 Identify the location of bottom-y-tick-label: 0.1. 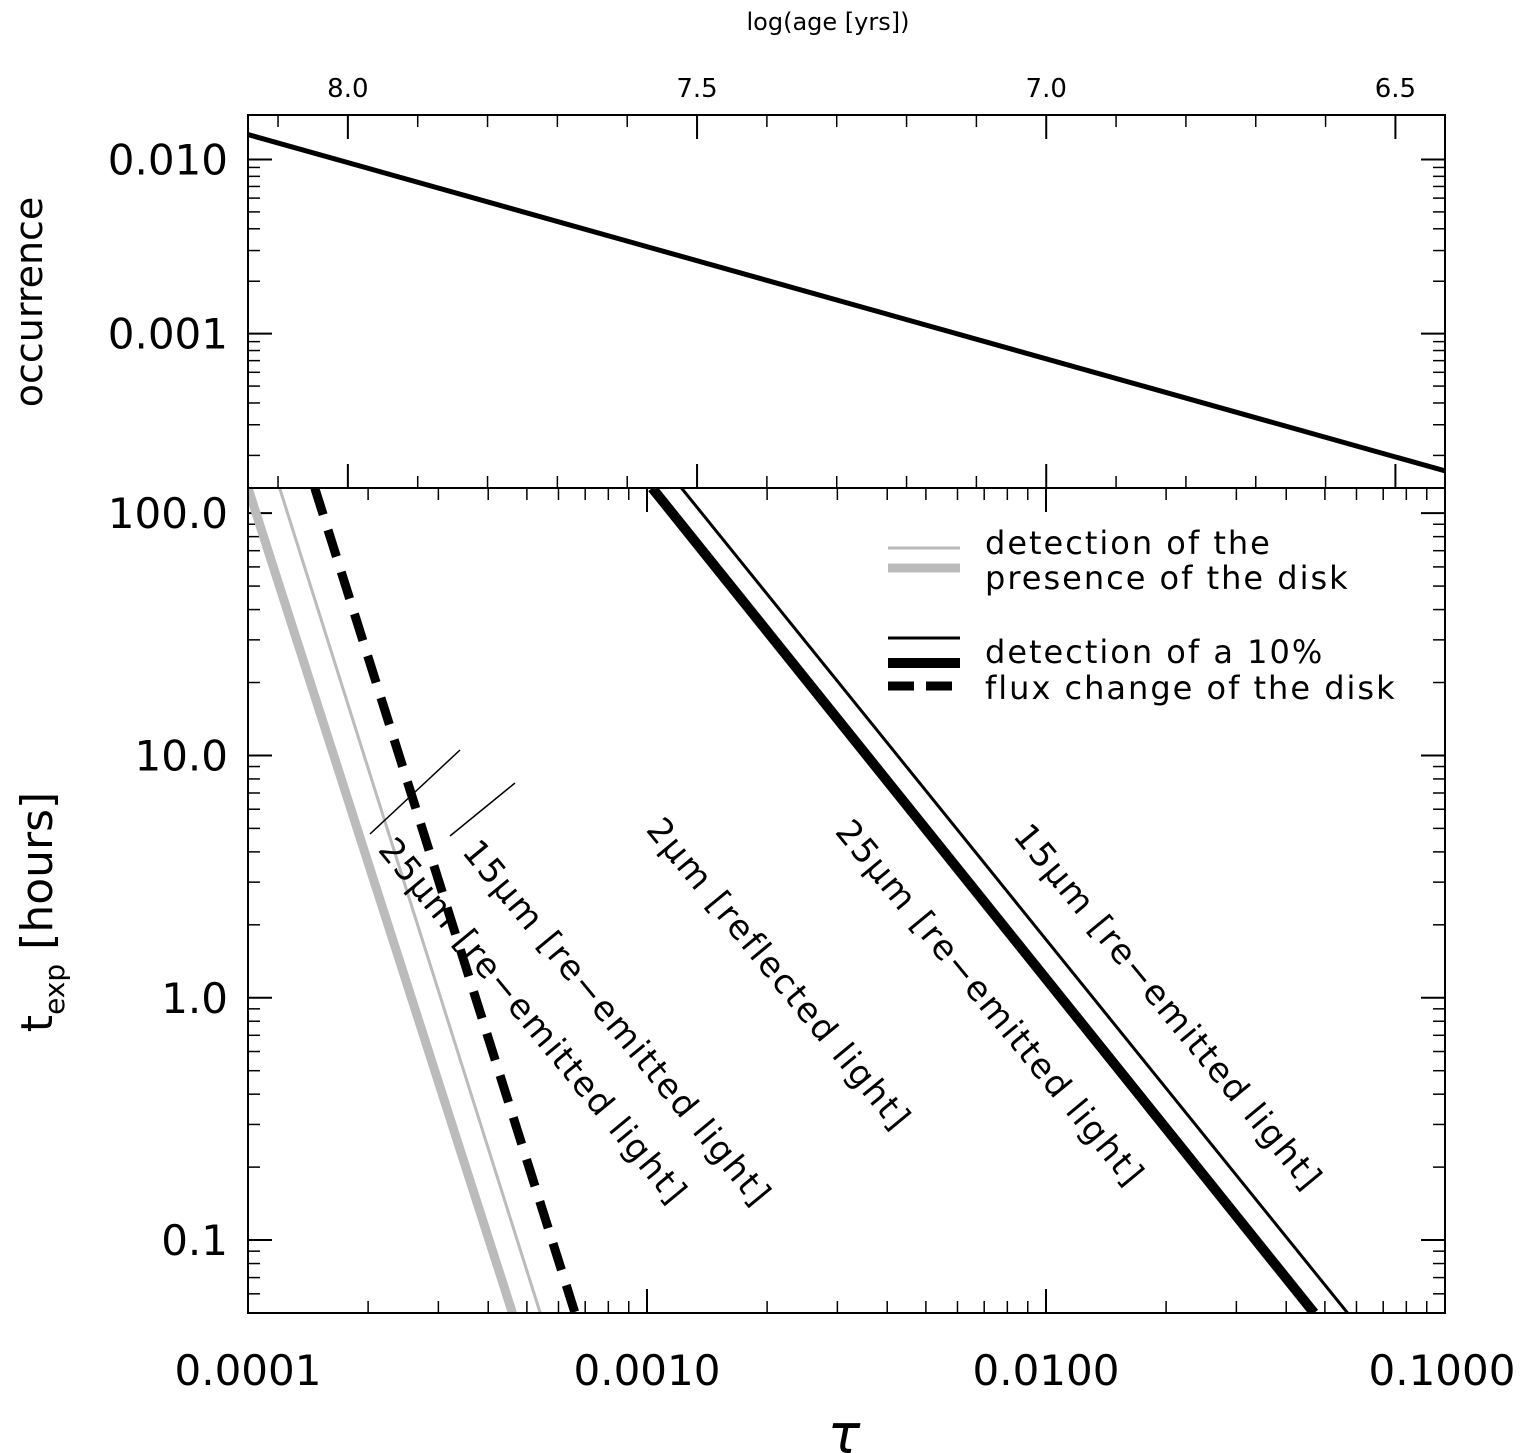
(194, 1240).